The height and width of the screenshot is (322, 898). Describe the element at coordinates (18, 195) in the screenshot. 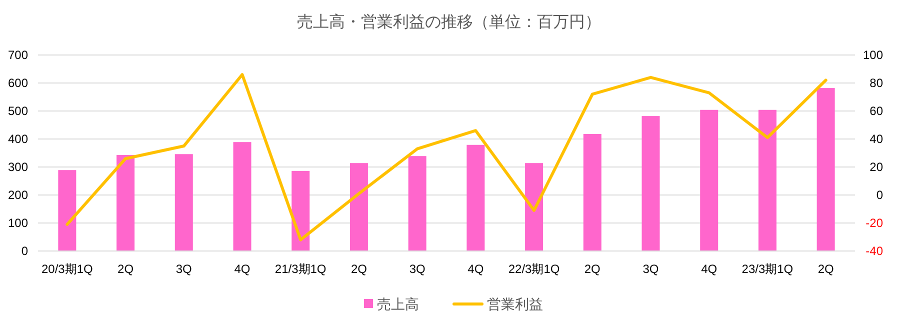

I see `y-tick-label: 200` at that location.